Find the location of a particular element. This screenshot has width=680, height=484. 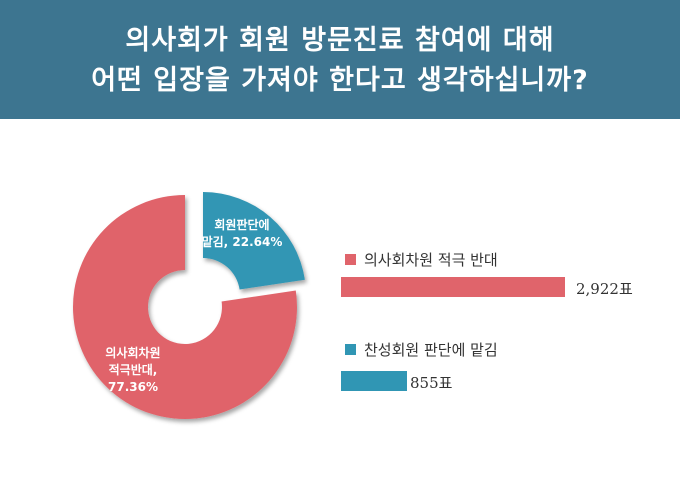

donut-label-oppose: 의사회차원 적극반대, 77.36% is located at coordinates (132, 369).